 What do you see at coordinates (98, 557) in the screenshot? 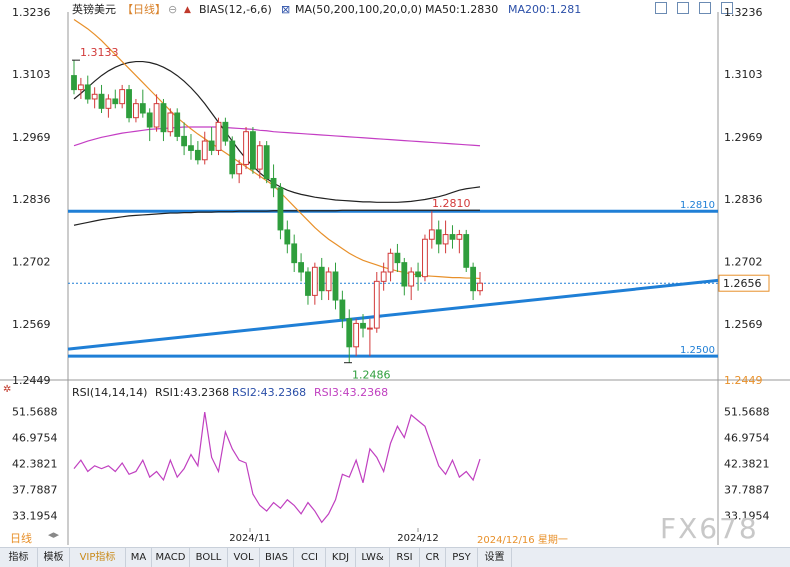
I see `tab-vip指标: VIP指标` at bounding box center [98, 557].